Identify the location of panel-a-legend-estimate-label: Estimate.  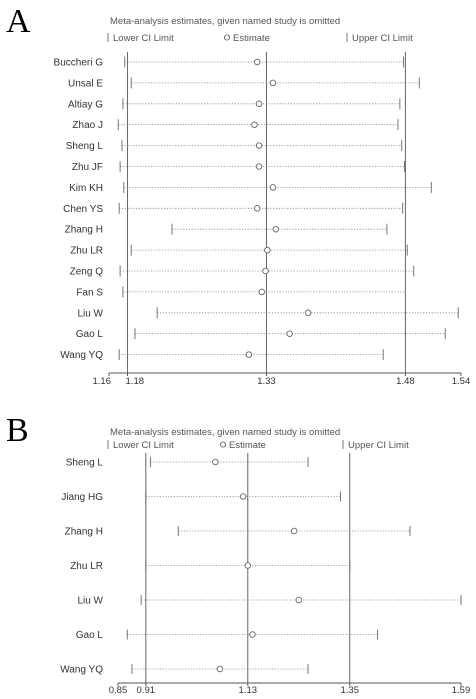
(251, 38).